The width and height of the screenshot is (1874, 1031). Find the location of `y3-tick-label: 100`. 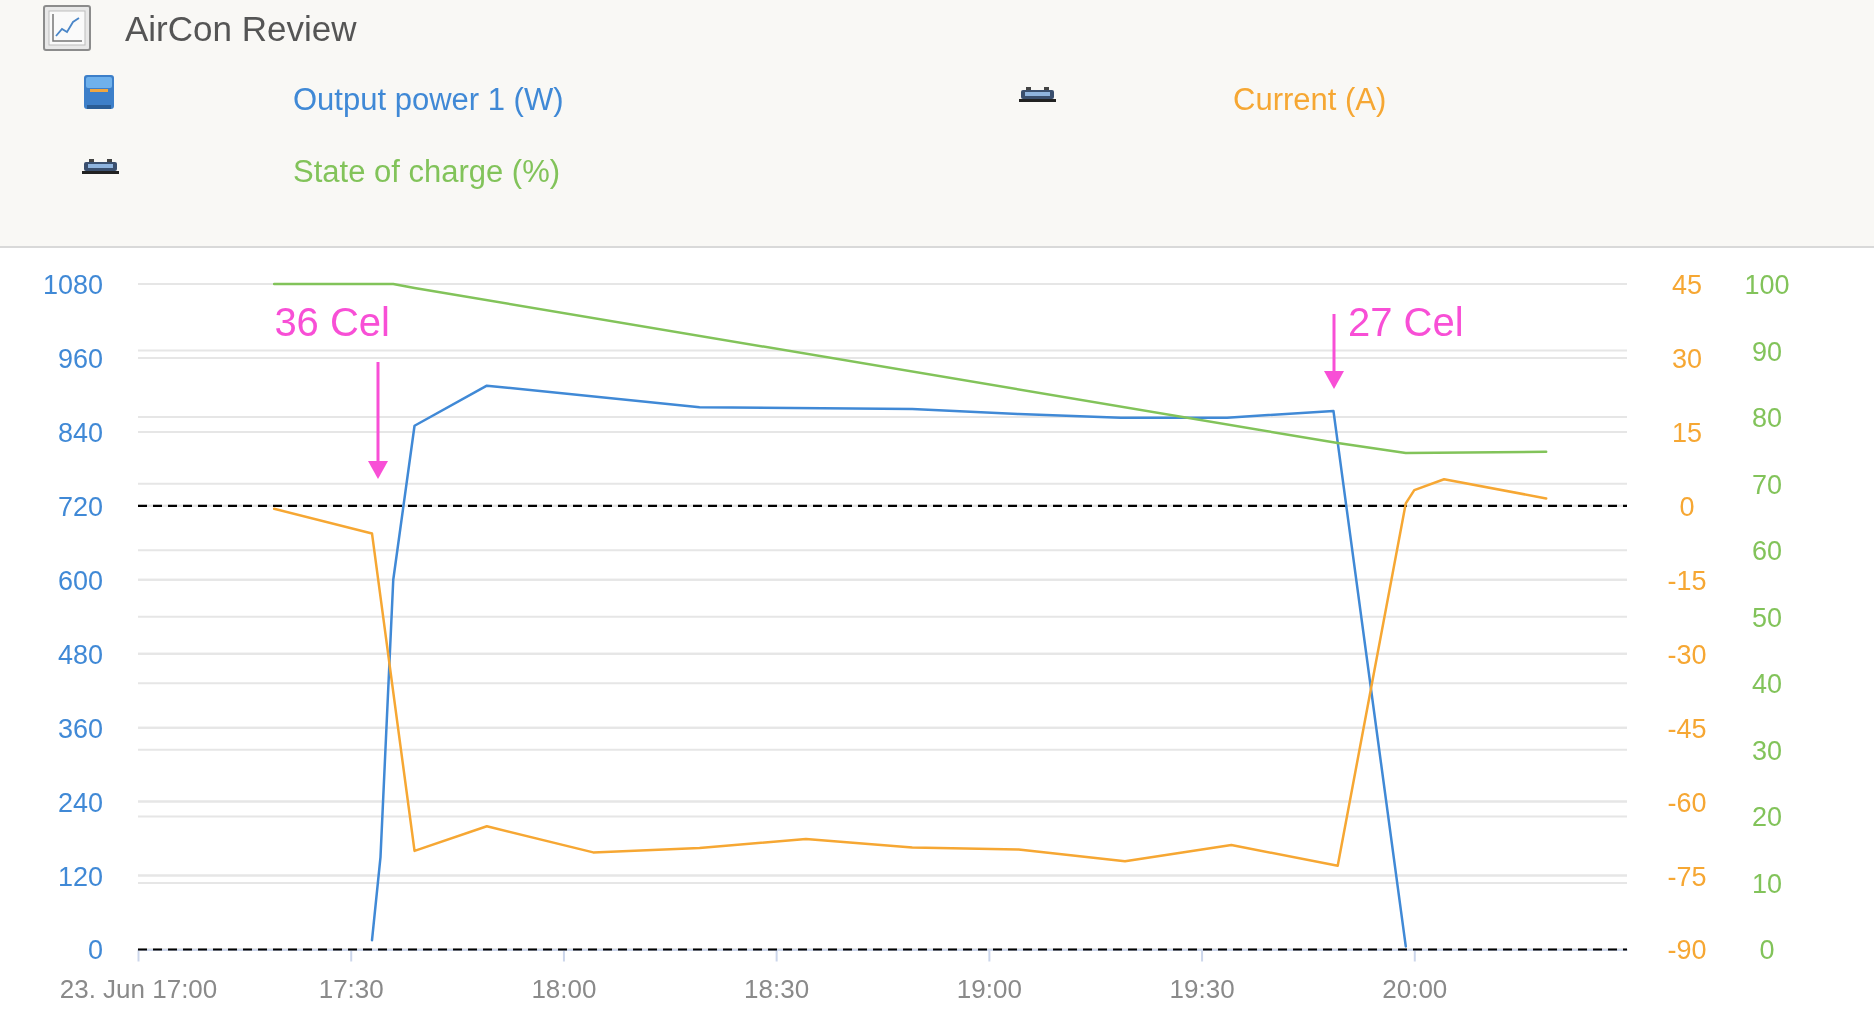

y3-tick-label: 100 is located at coordinates (1767, 284).